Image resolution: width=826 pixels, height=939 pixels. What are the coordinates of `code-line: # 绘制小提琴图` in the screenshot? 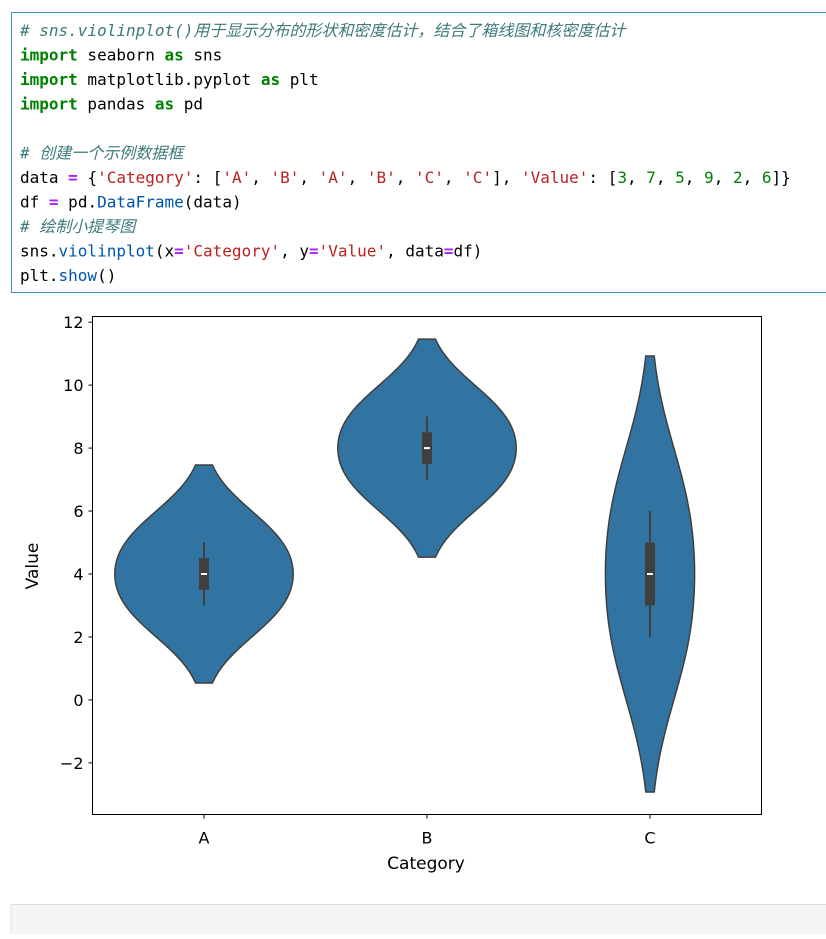 It's located at (78, 226).